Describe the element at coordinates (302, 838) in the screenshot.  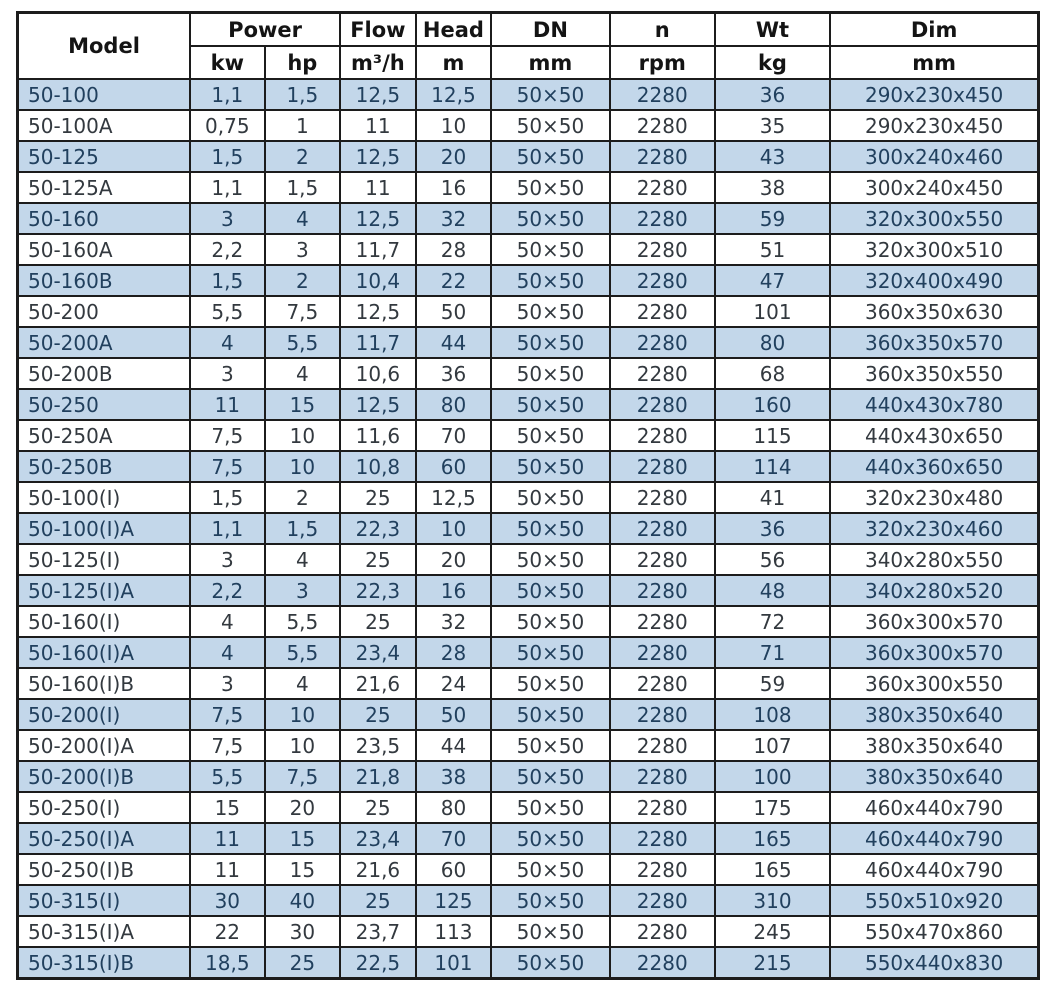
I see `cell-hp: 15` at that location.